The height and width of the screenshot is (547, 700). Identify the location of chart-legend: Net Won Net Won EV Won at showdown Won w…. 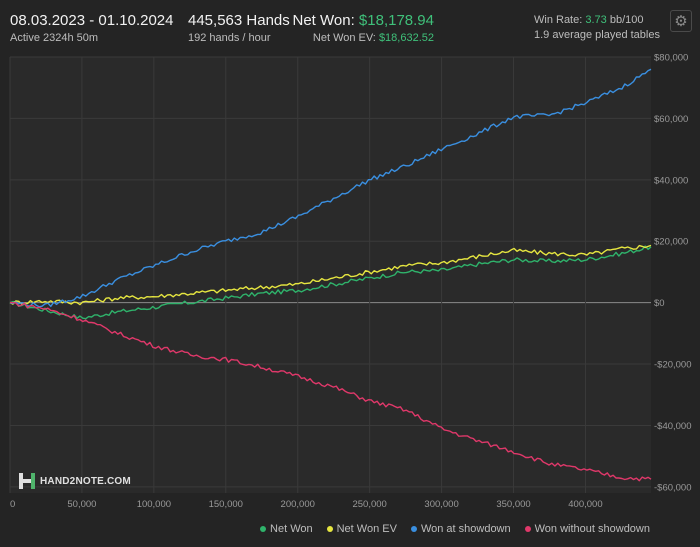
(455, 529).